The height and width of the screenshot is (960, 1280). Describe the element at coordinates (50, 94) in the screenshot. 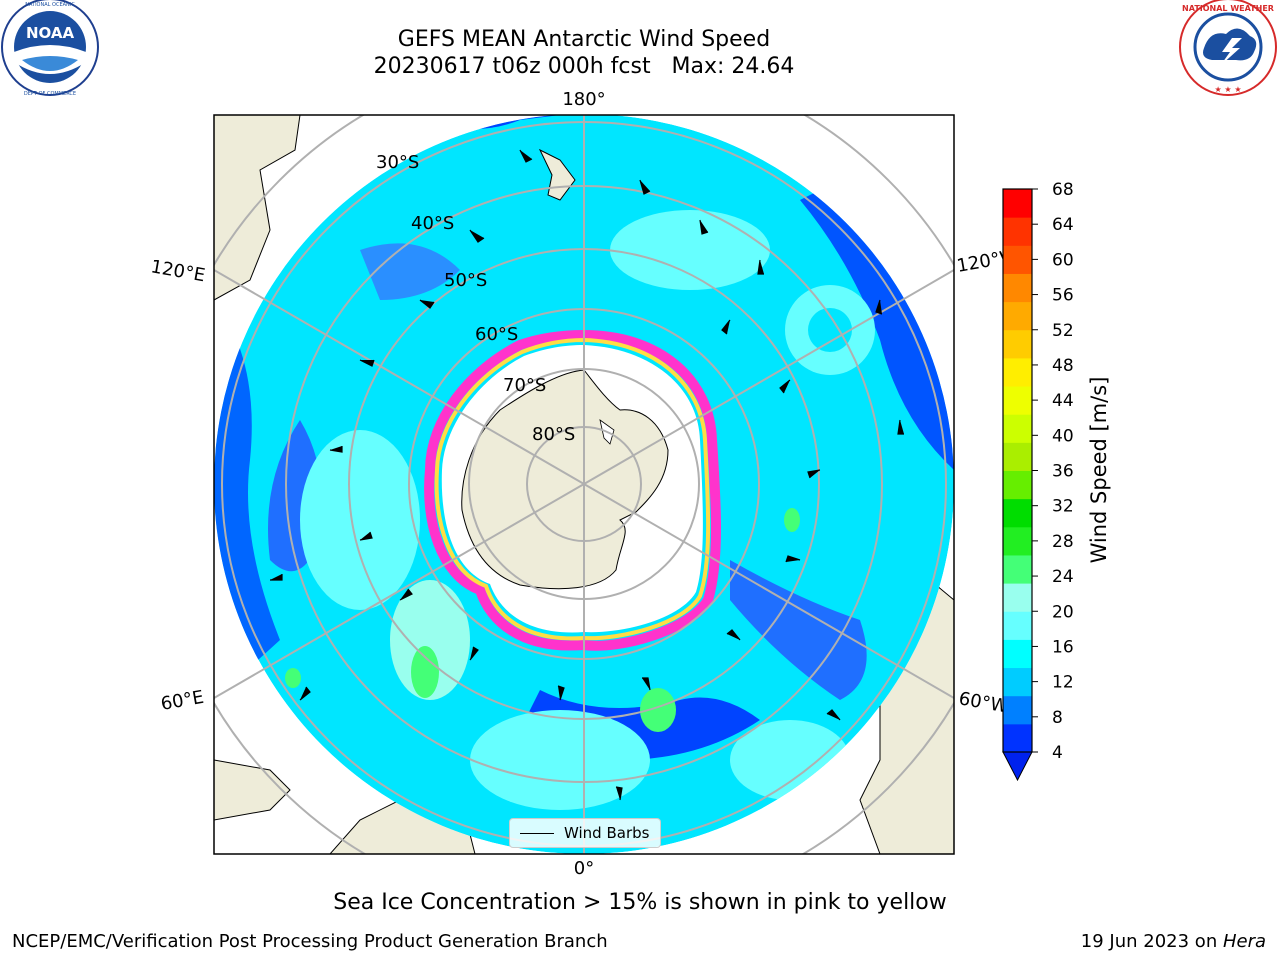

I see `svg-text: DEPT OF COMMERCE` at that location.